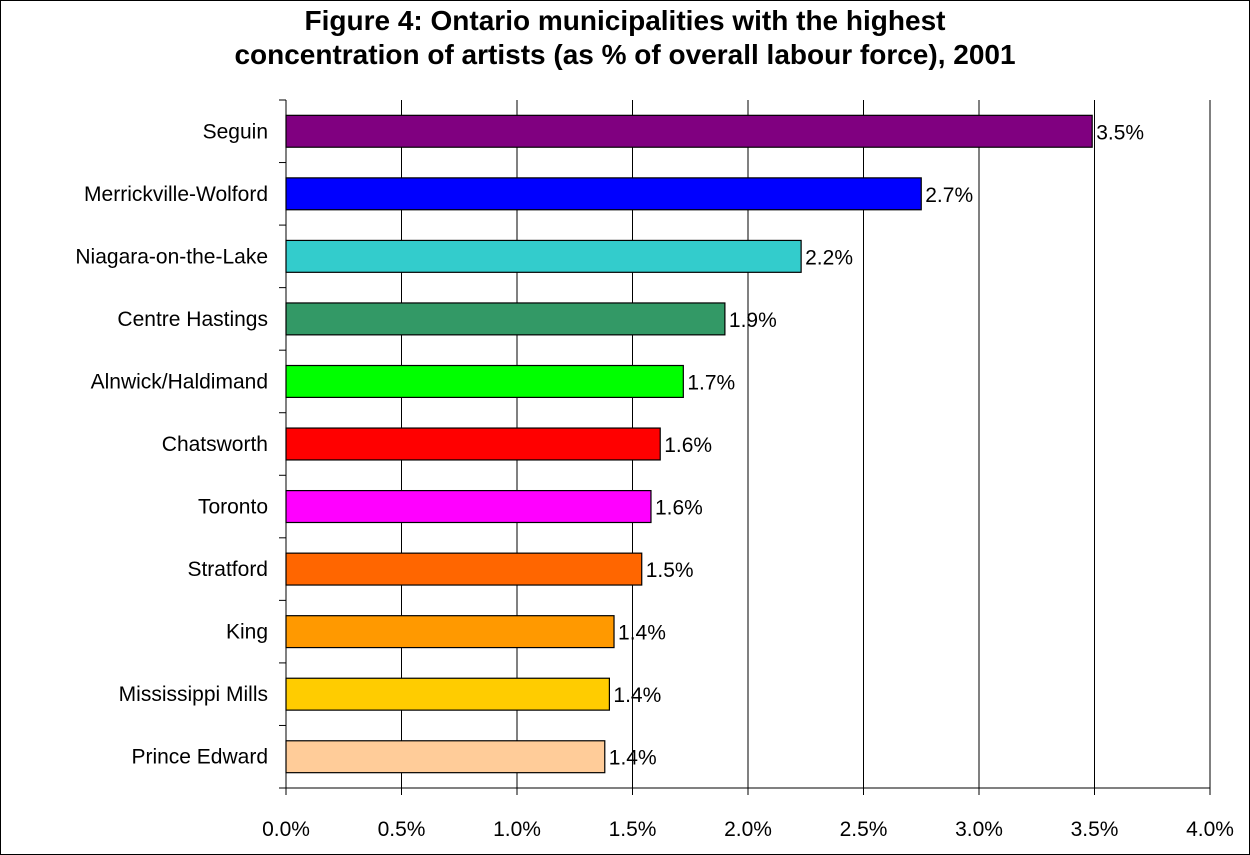 The height and width of the screenshot is (855, 1250). I want to click on category-label-1: Merrickville-Wolford, so click(176, 194).